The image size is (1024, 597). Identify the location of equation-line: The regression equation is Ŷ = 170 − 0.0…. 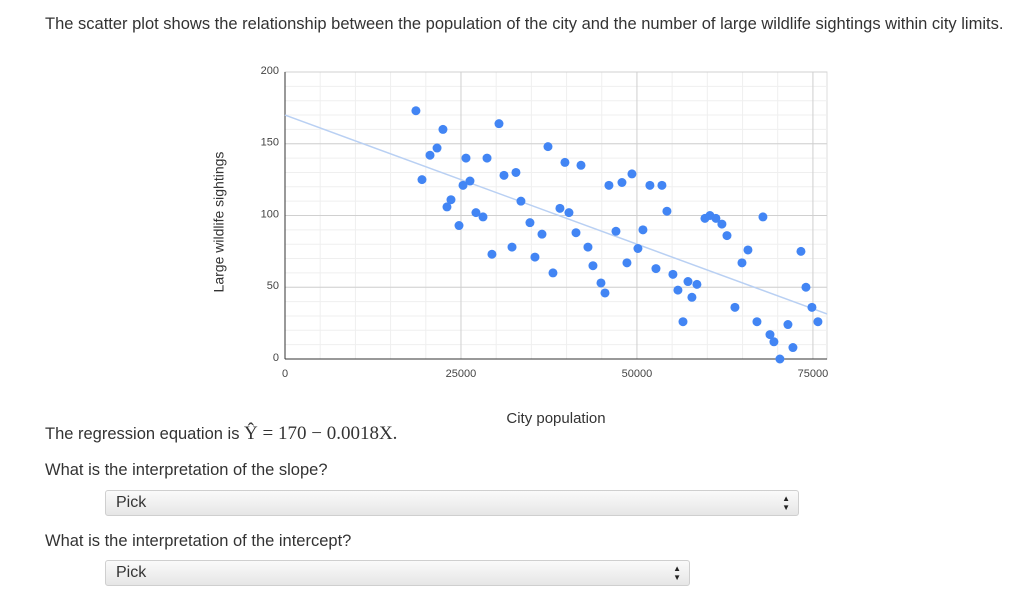
(221, 434).